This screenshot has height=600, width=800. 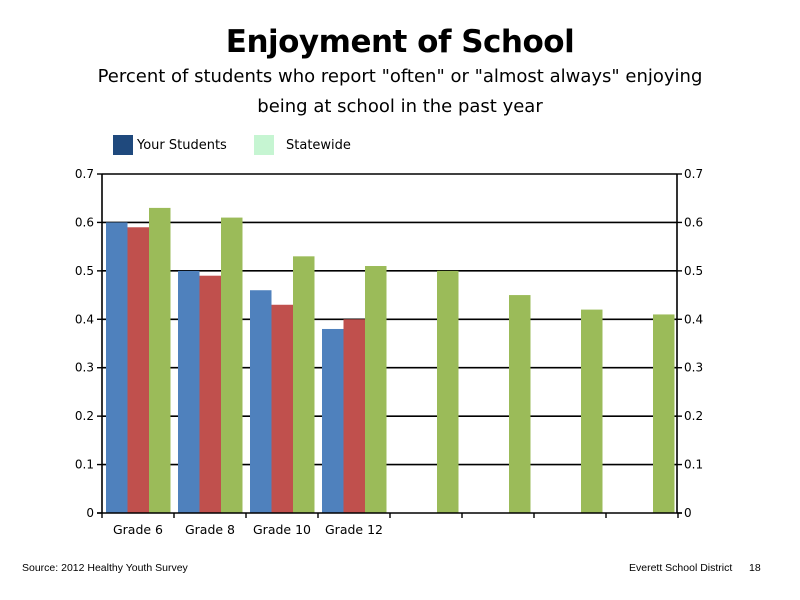 What do you see at coordinates (182, 145) in the screenshot?
I see `legend-label-your-students: Your Students` at bounding box center [182, 145].